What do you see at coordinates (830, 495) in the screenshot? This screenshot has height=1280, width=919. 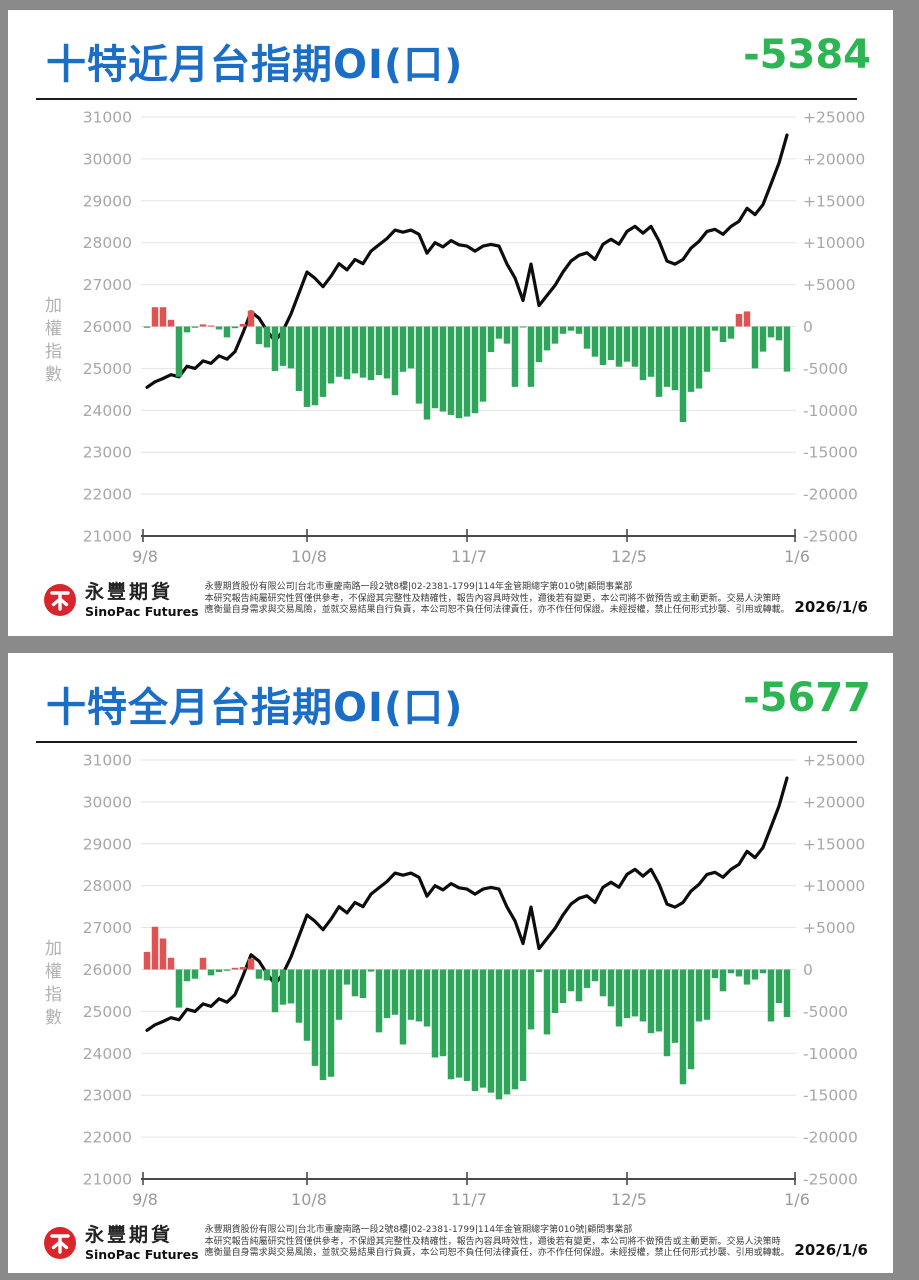 I see `right-axis-tick: -20000` at bounding box center [830, 495].